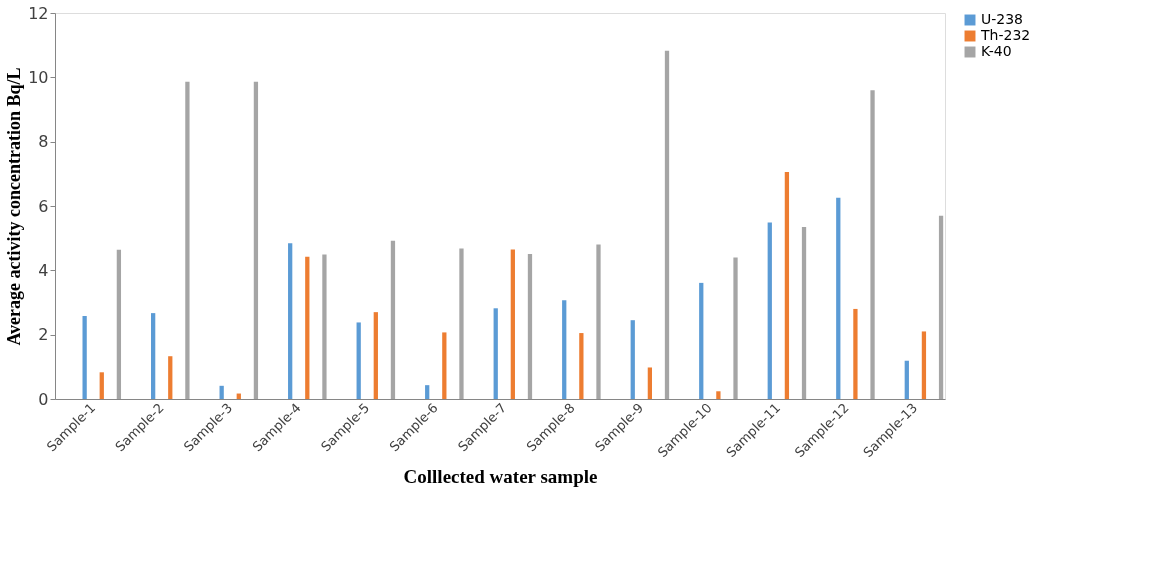  What do you see at coordinates (1002, 19) in the screenshot?
I see `legend-label: U-238` at bounding box center [1002, 19].